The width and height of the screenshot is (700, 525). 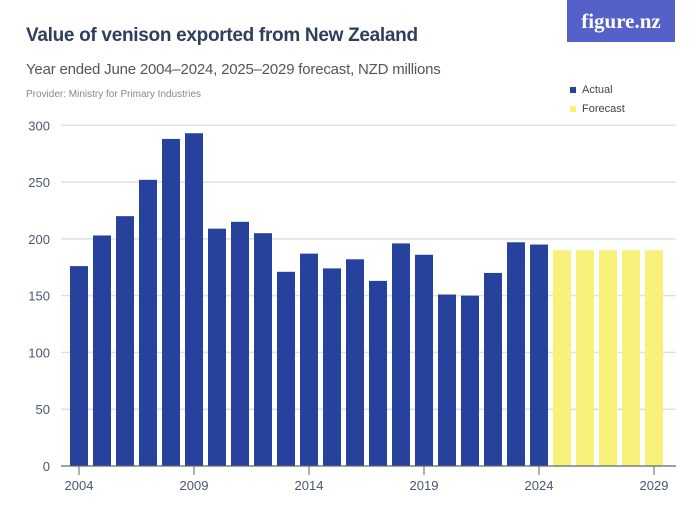 I want to click on bar-actual-2020, so click(x=447, y=380).